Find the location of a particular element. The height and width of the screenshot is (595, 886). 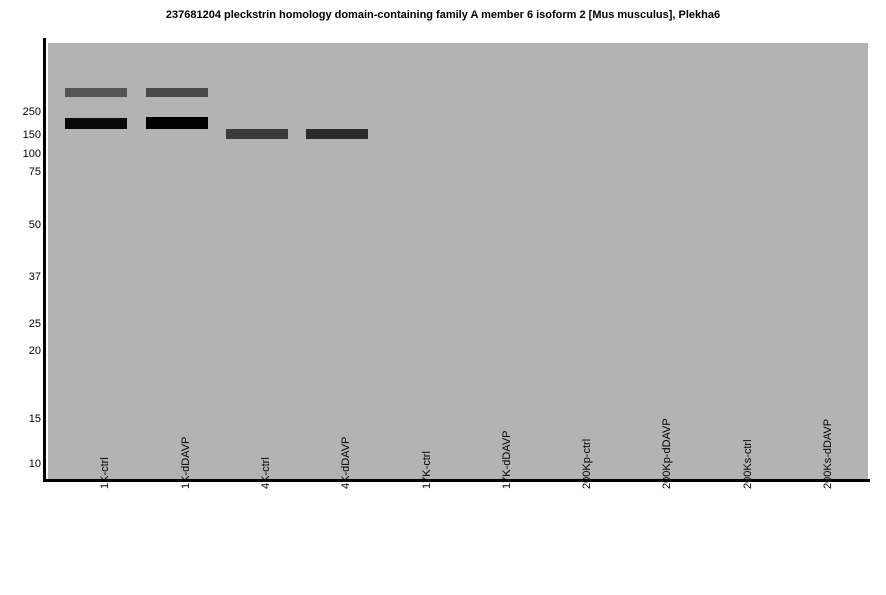

y-axis-tick-label: 100 is located at coordinates (31, 154).